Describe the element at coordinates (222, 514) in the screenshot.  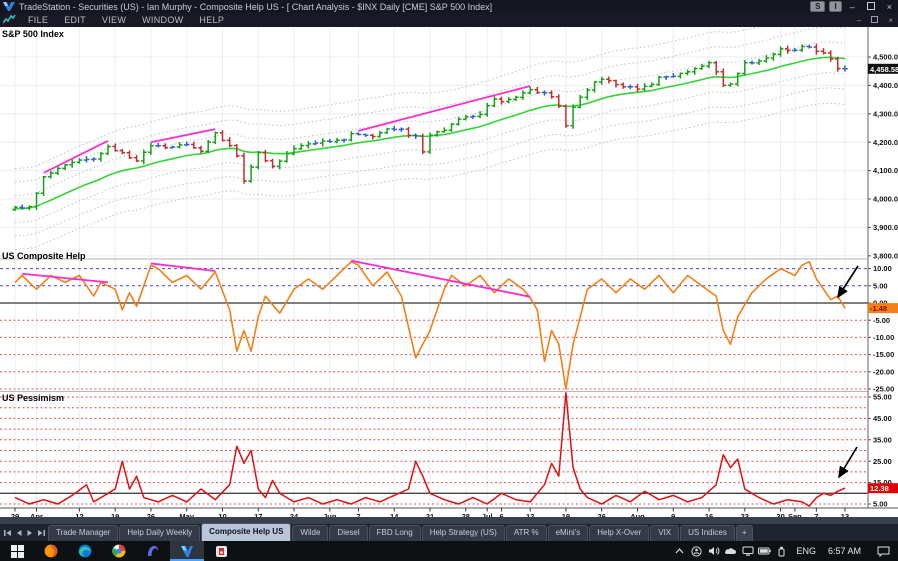
I see `svg-text: 10` at that location.